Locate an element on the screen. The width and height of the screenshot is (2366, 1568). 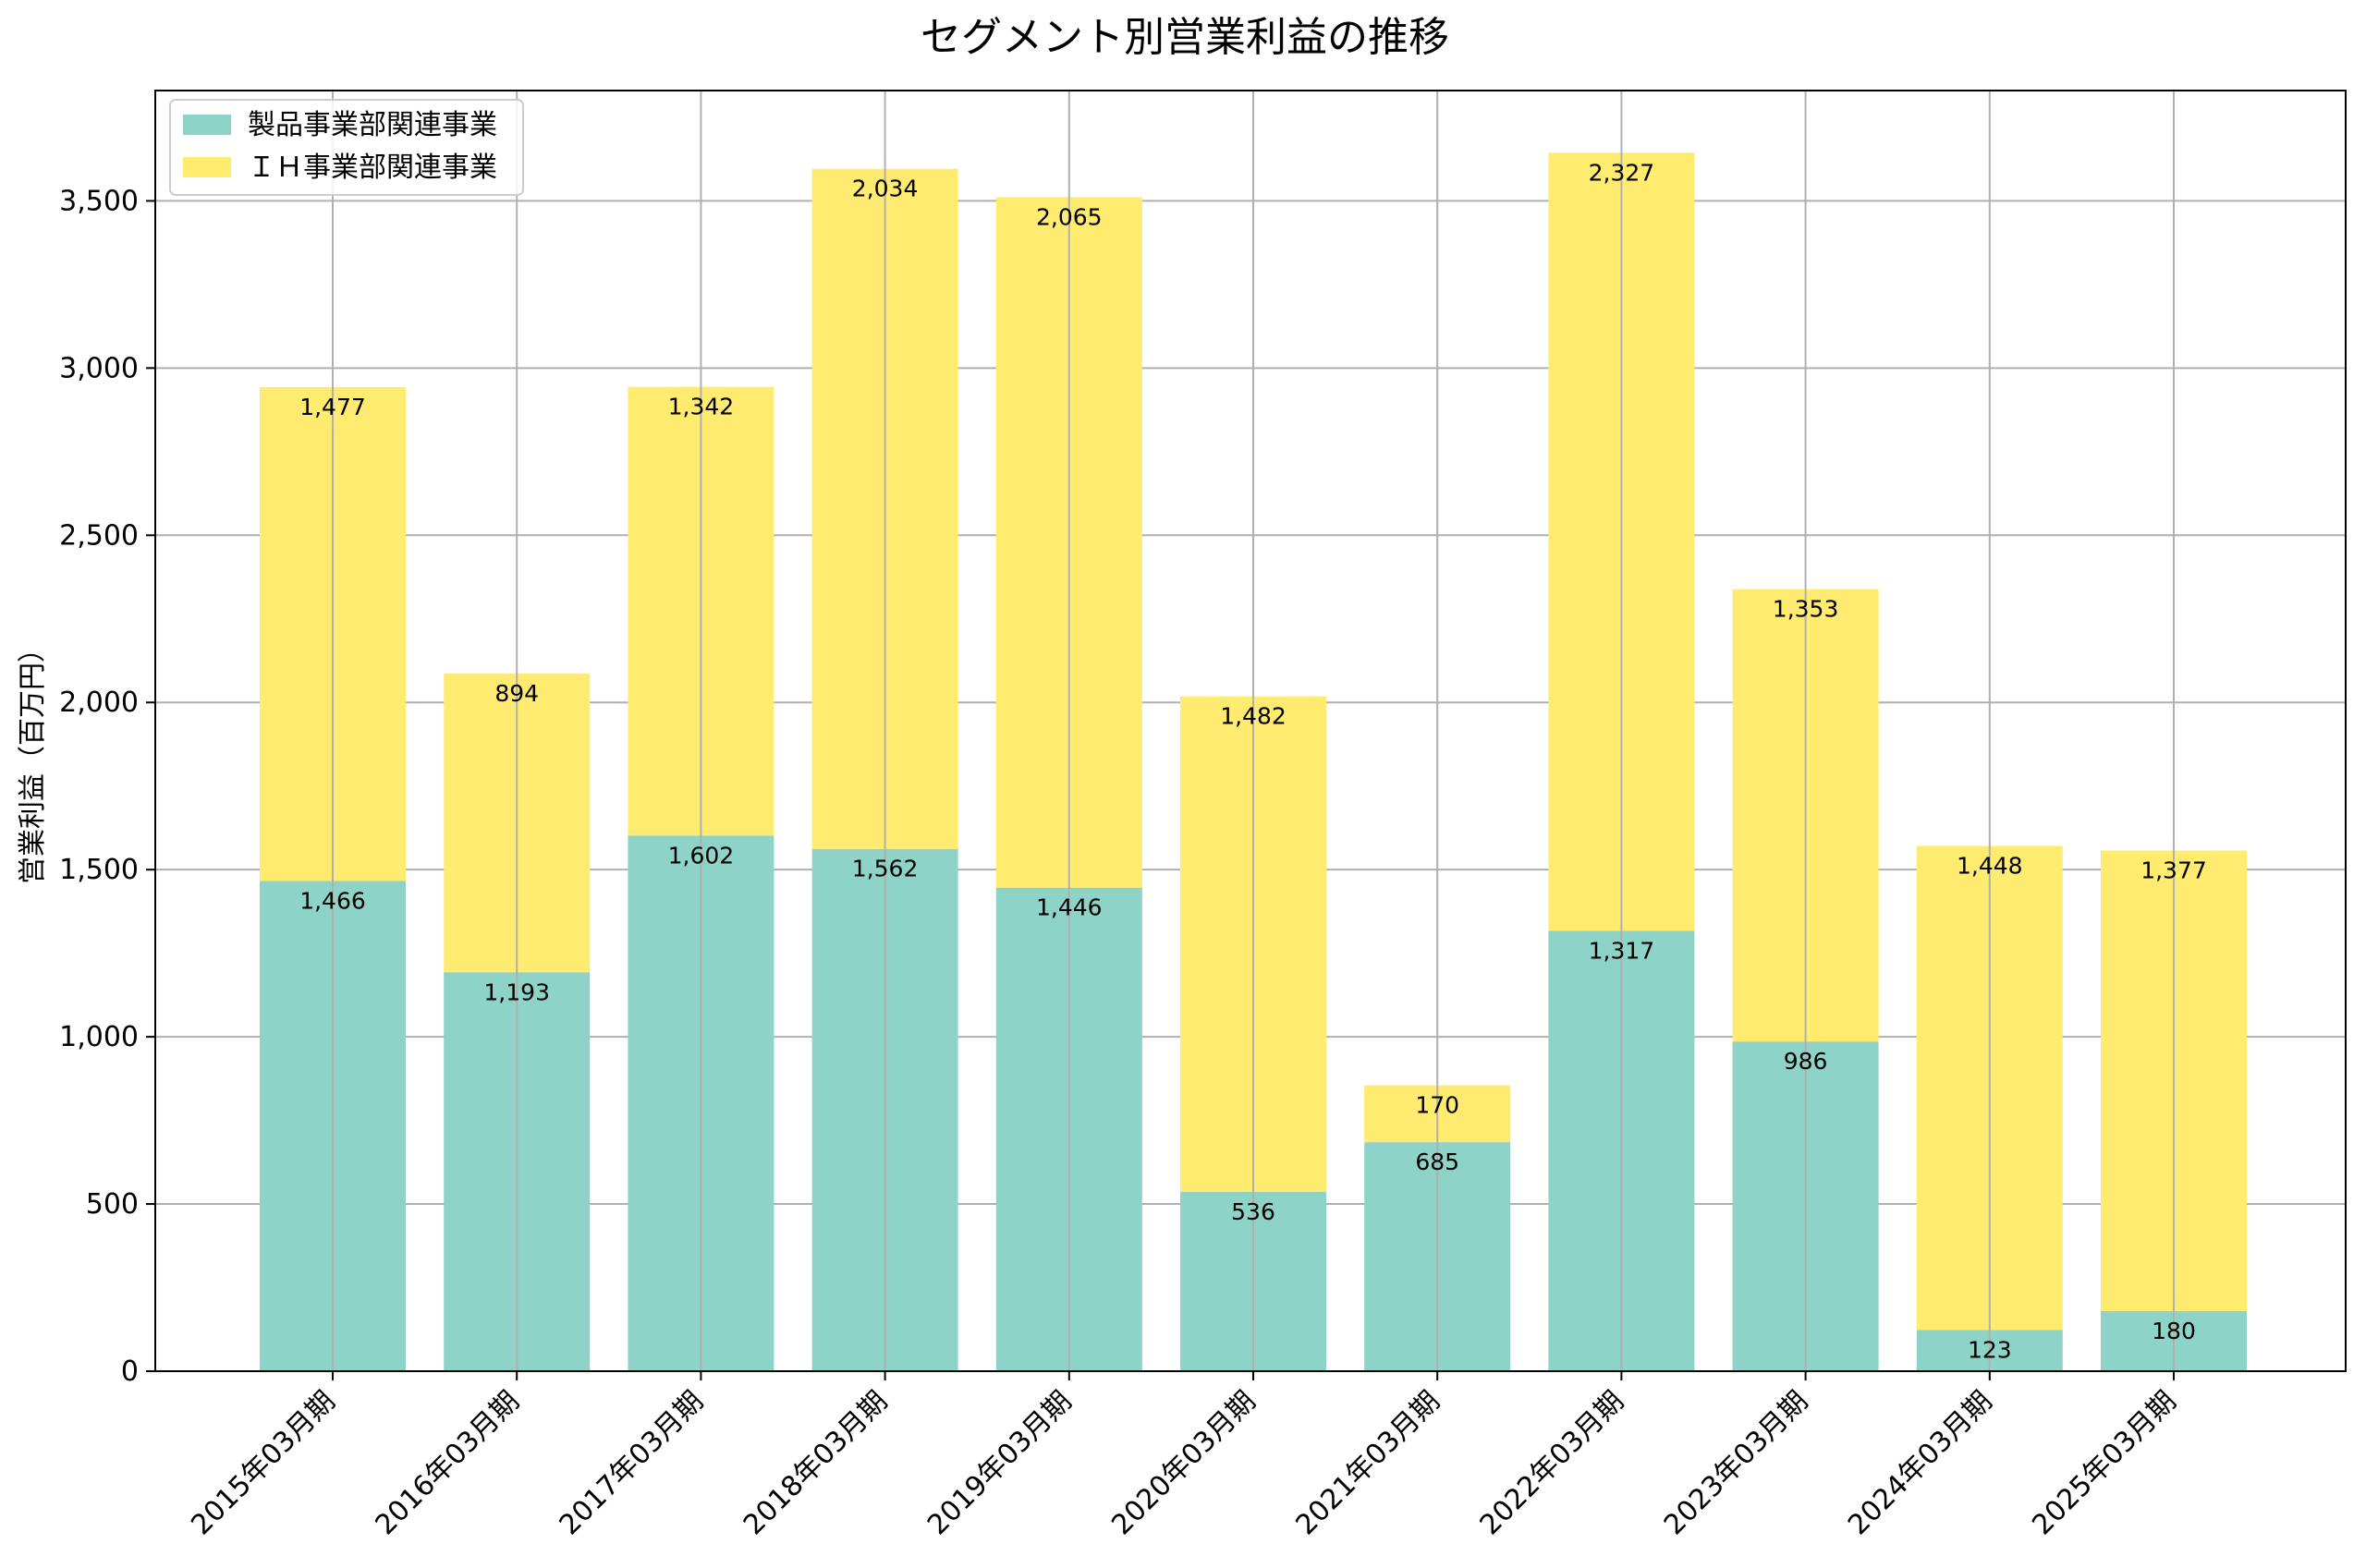
legend: 製品事業部関連事業 ＩＨ事業部関連事業 is located at coordinates (346, 147).